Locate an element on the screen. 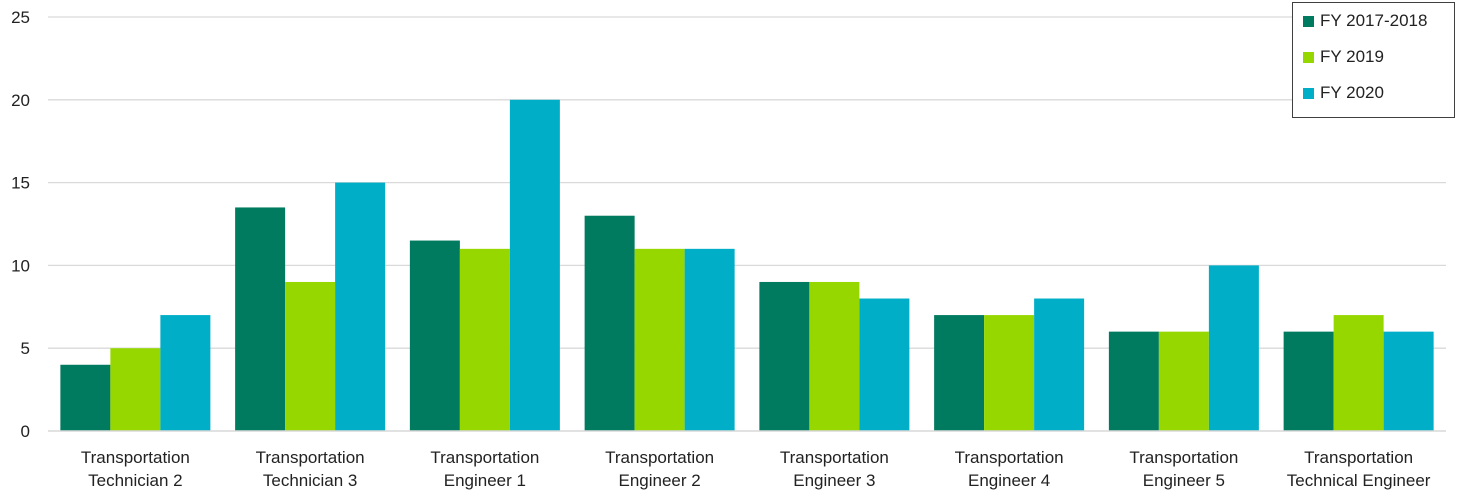  x-tick-label: Transportation Engineer 5 is located at coordinates (1183, 469).